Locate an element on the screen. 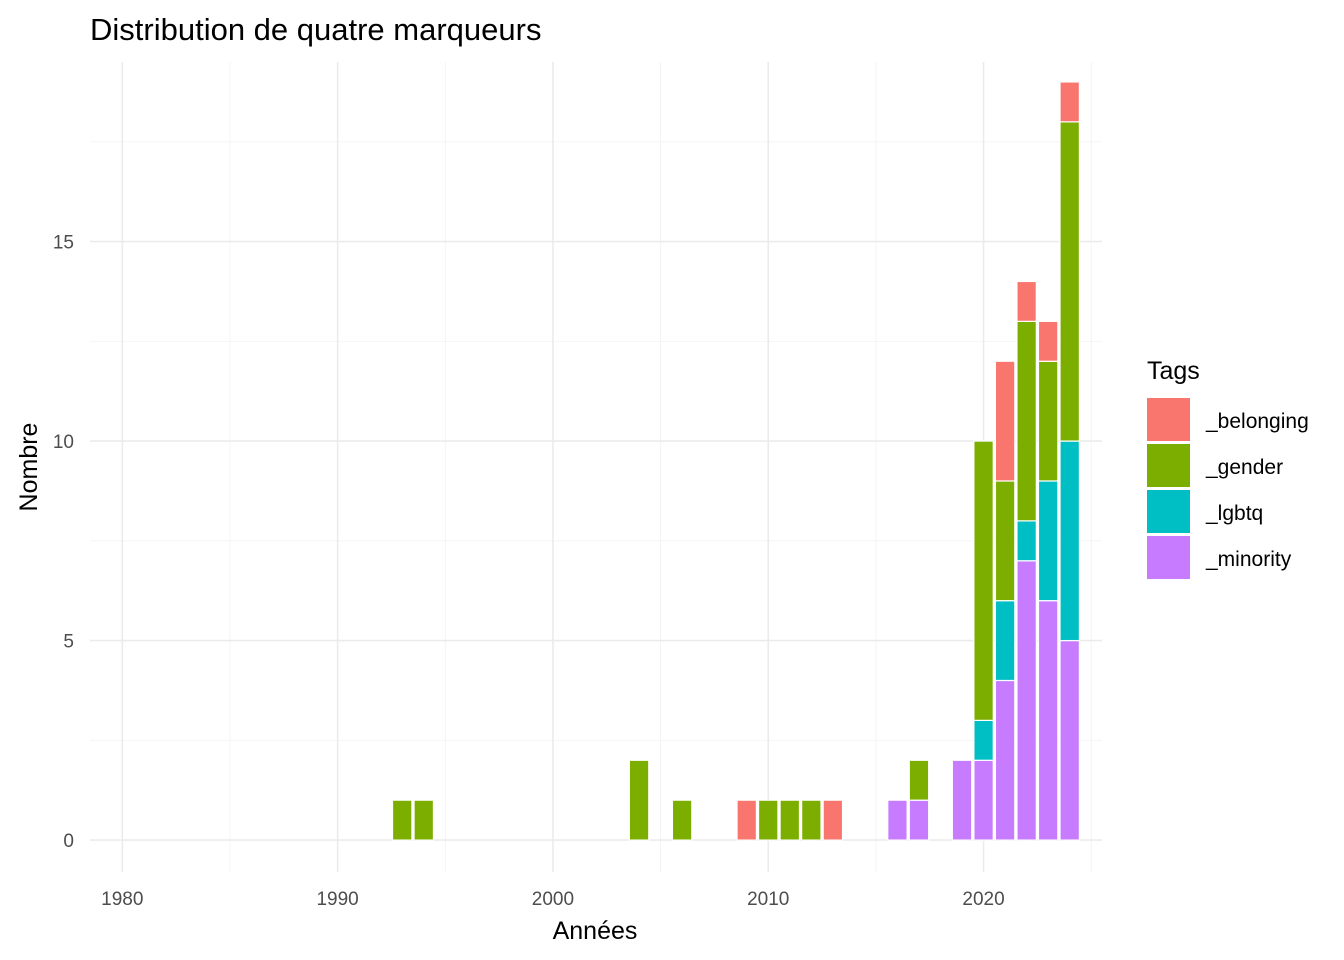 The height and width of the screenshot is (960, 1344). bar-minority-2021 is located at coordinates (1005, 760).